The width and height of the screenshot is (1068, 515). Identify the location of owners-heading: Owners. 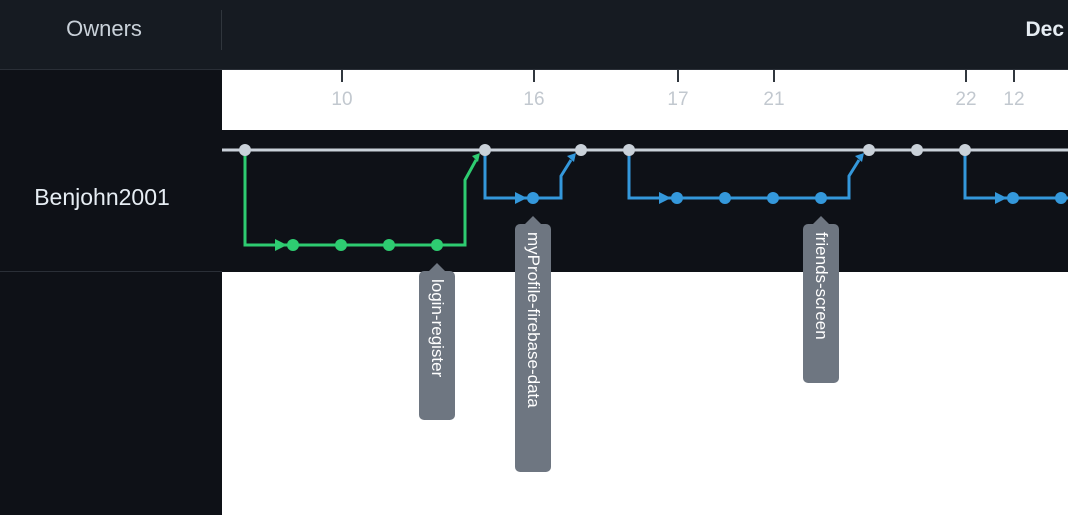
(104, 28).